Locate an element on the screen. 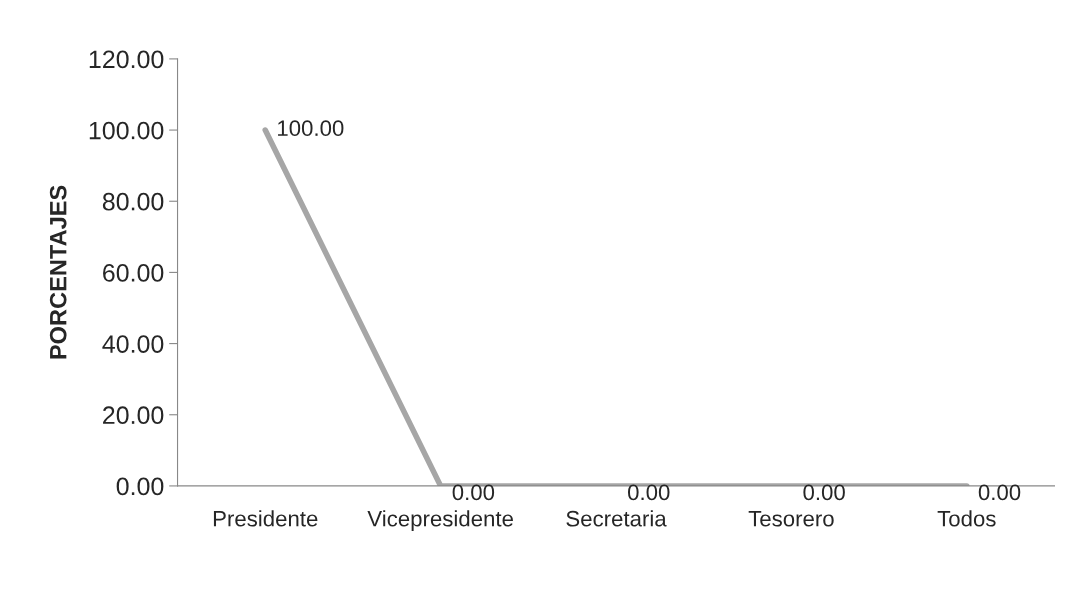  y-tick-label: 80.00 is located at coordinates (133, 201).